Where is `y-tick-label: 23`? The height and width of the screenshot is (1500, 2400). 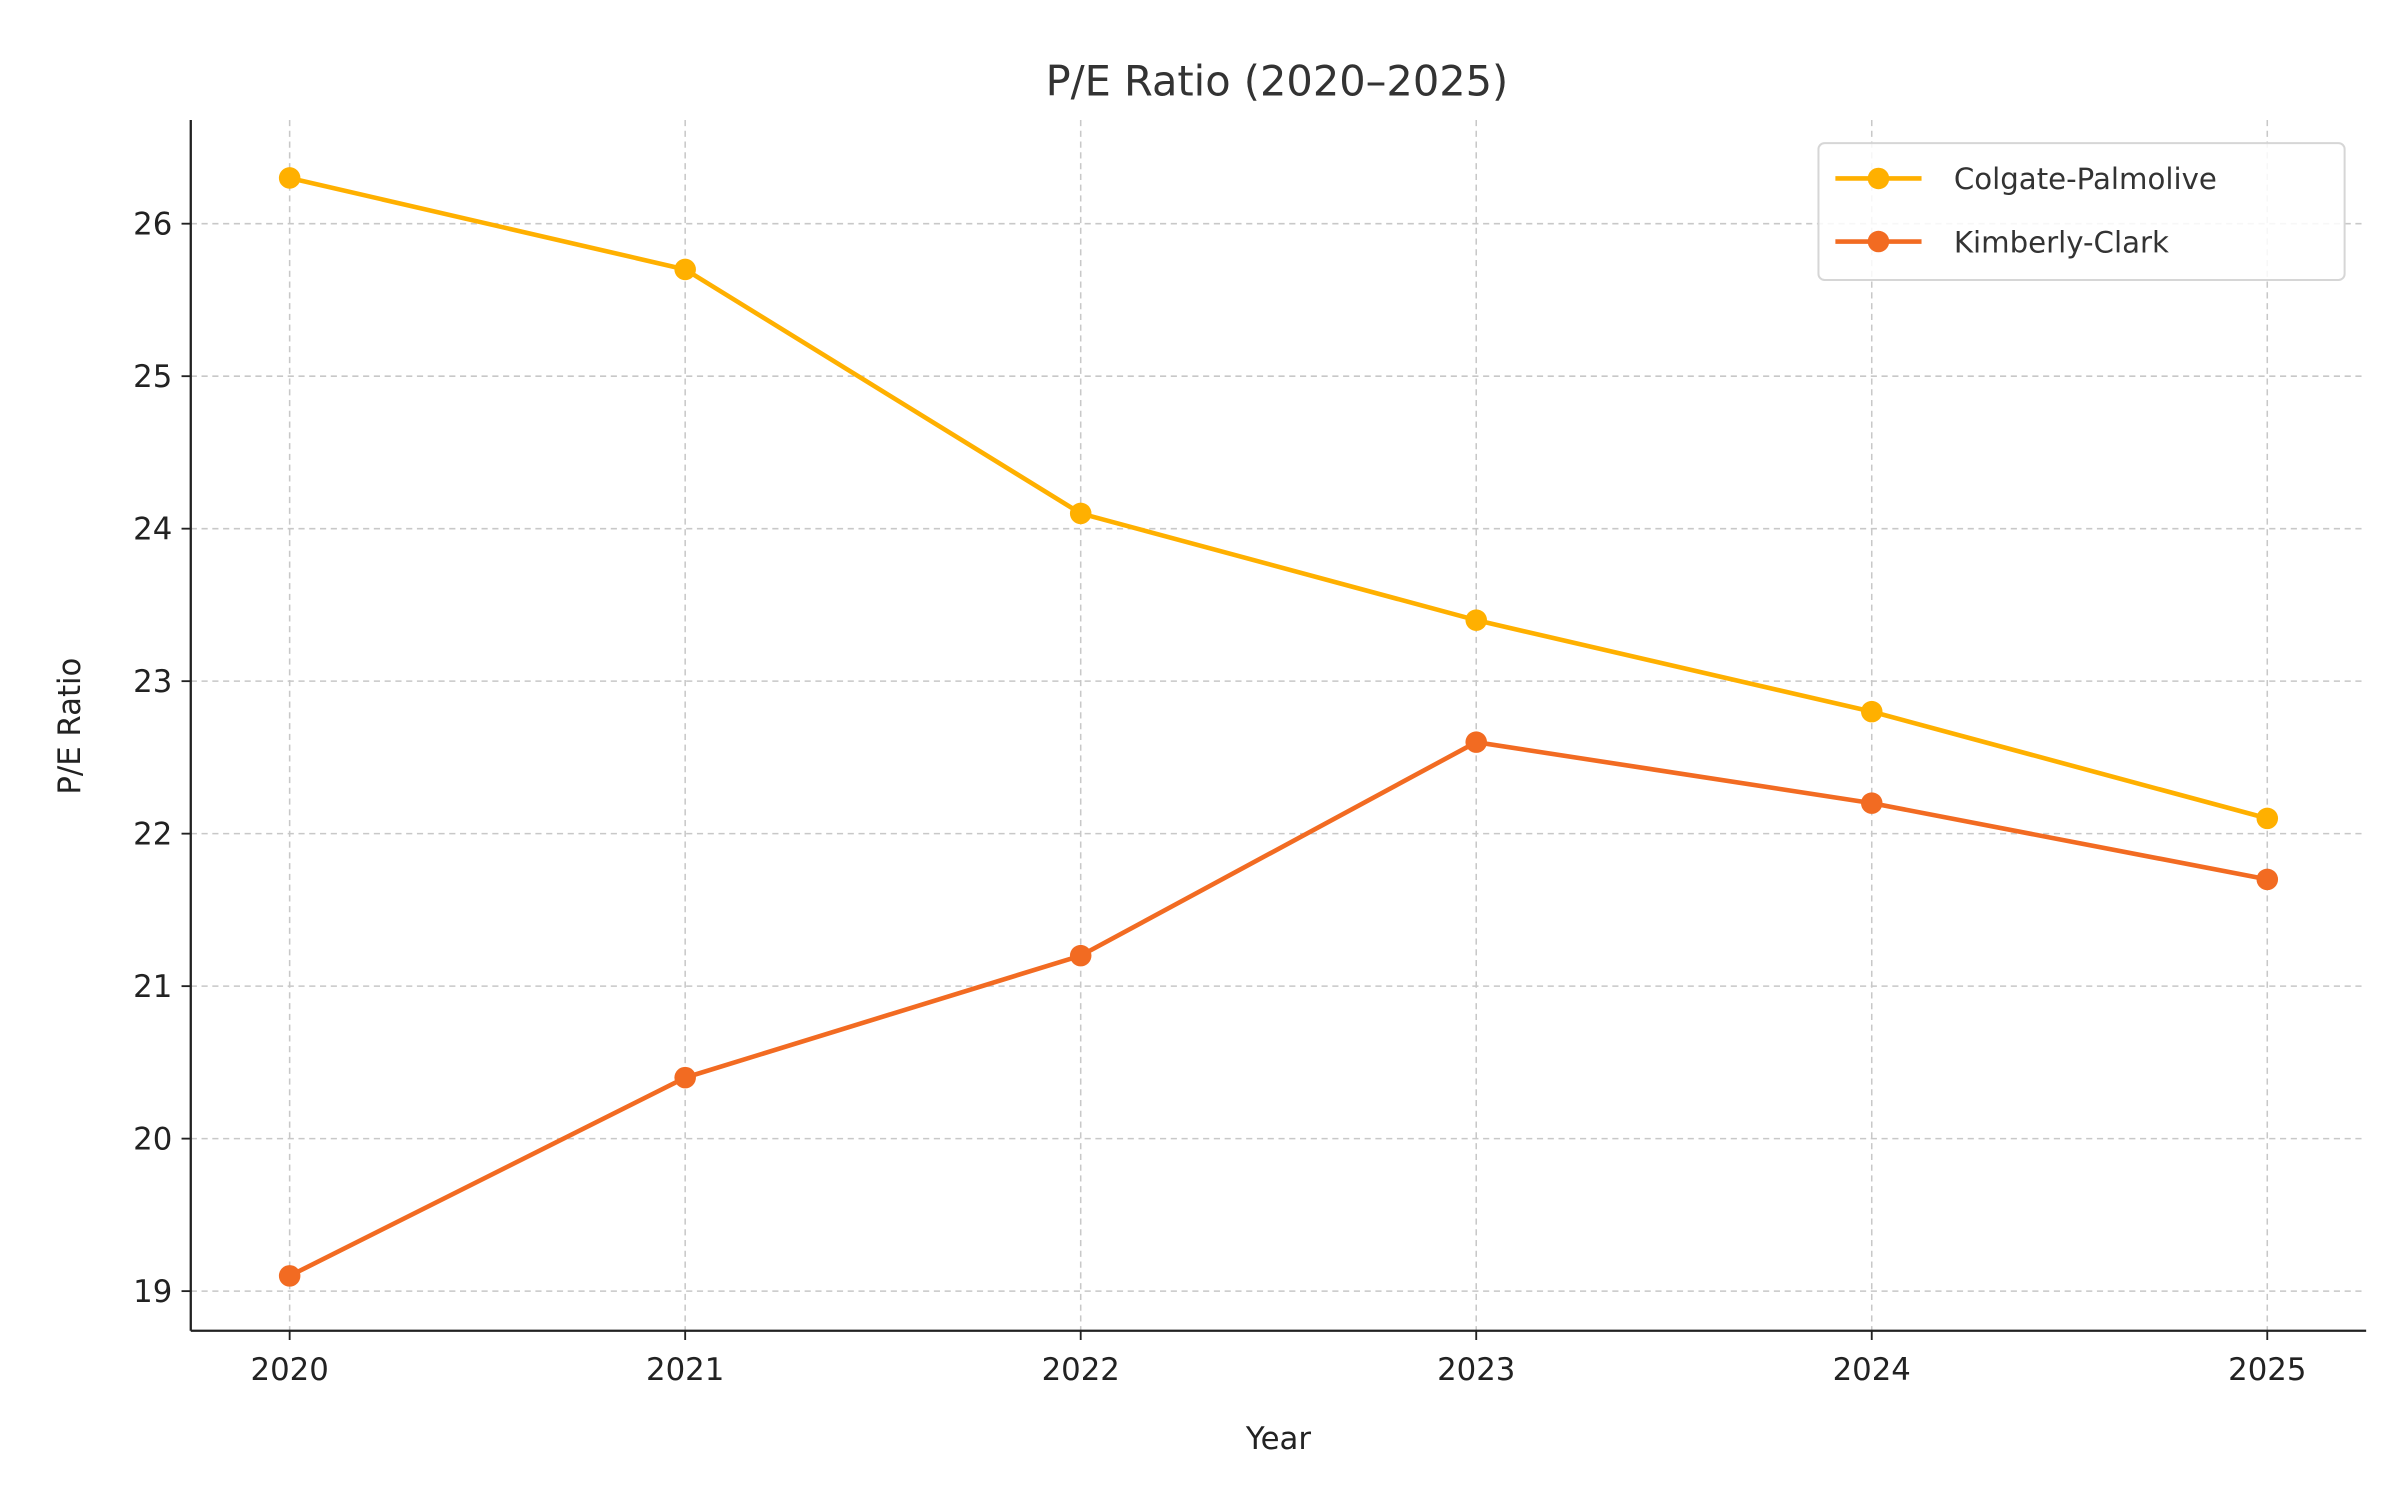 y-tick-label: 23 is located at coordinates (152, 682).